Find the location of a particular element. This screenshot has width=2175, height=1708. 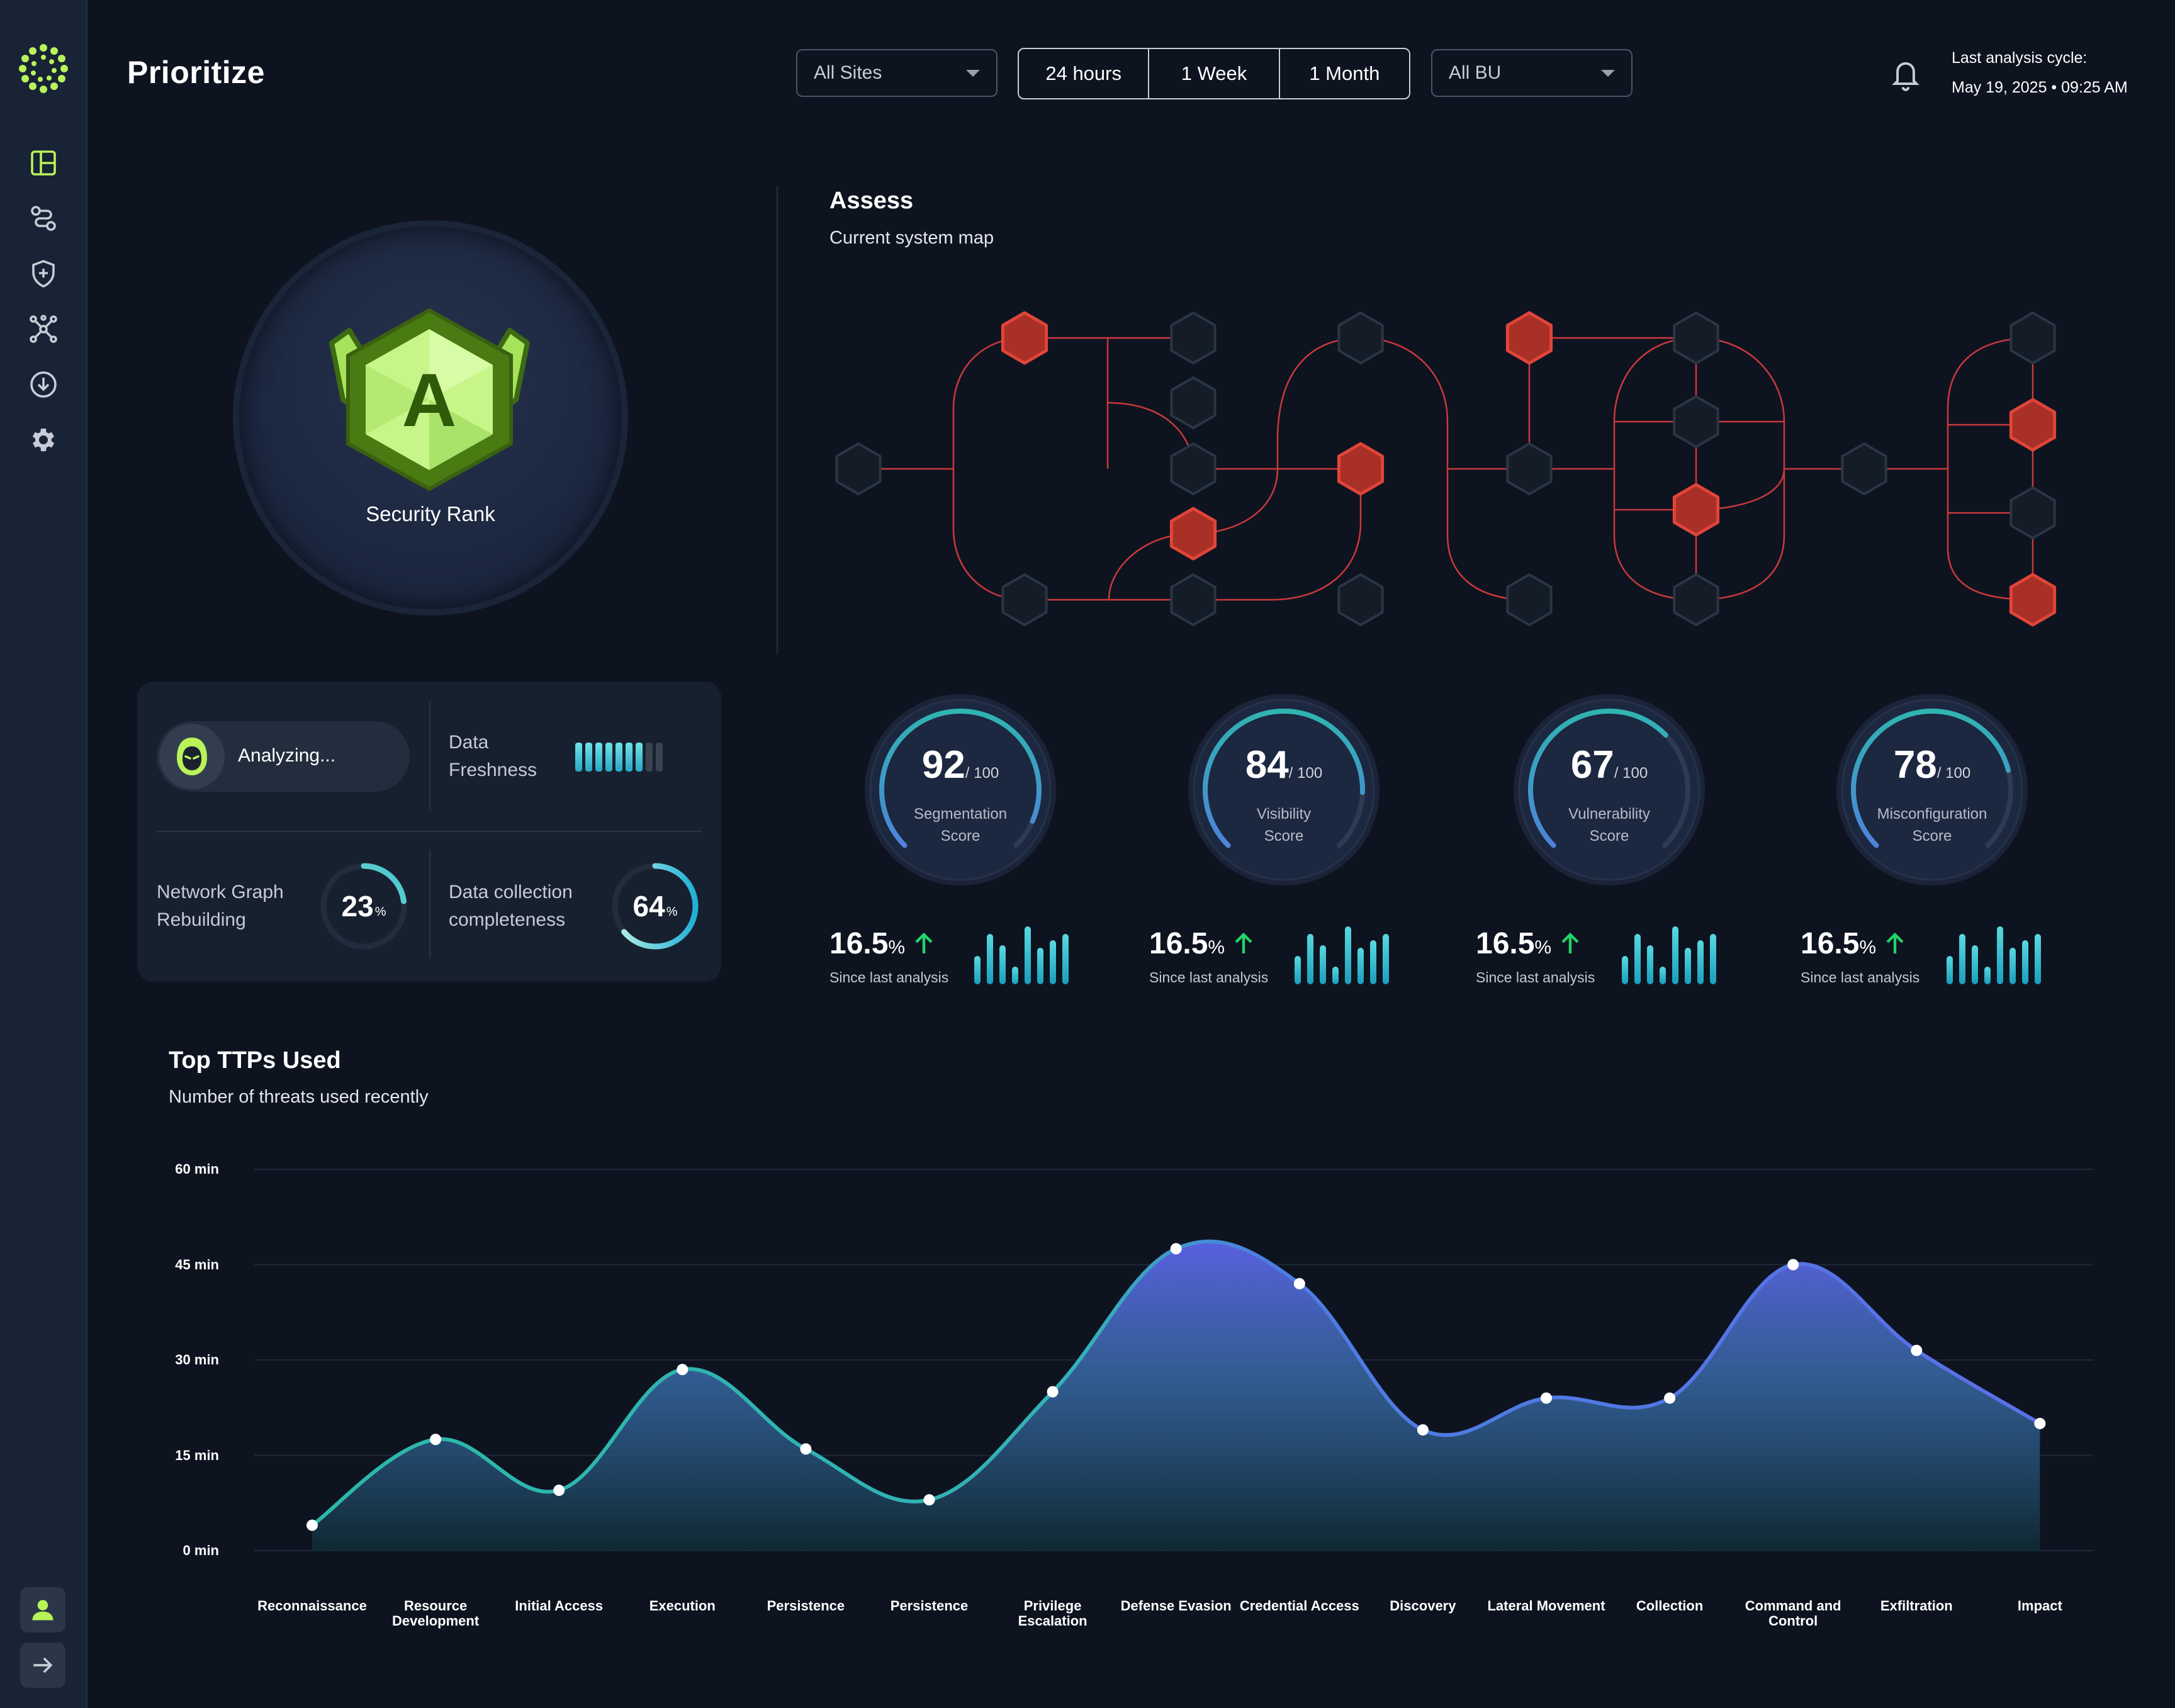

nav-shield is located at coordinates (43, 274).